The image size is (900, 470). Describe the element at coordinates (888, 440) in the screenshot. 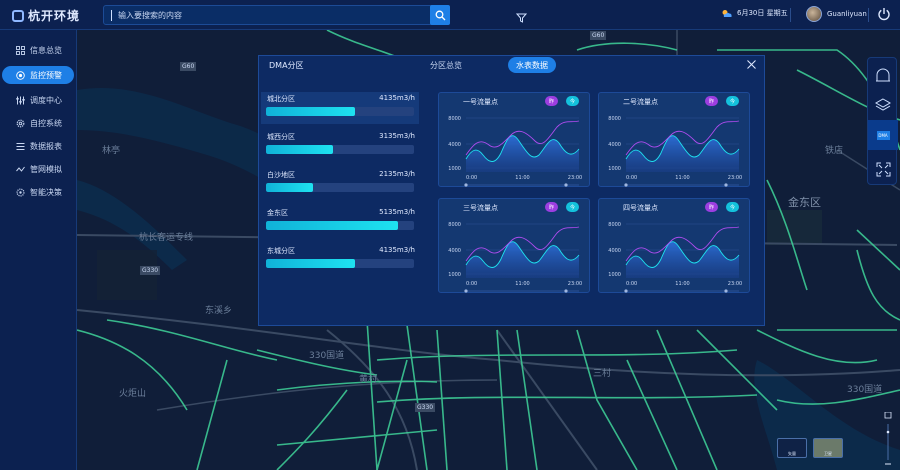

I see `zoom-control` at that location.